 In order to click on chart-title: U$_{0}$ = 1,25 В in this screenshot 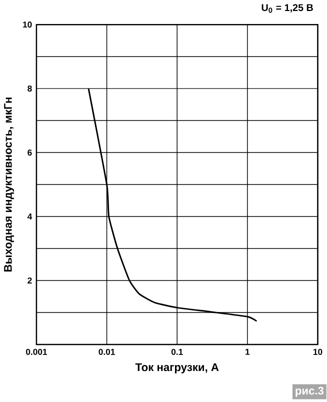, I will do `click(288, 8)`.